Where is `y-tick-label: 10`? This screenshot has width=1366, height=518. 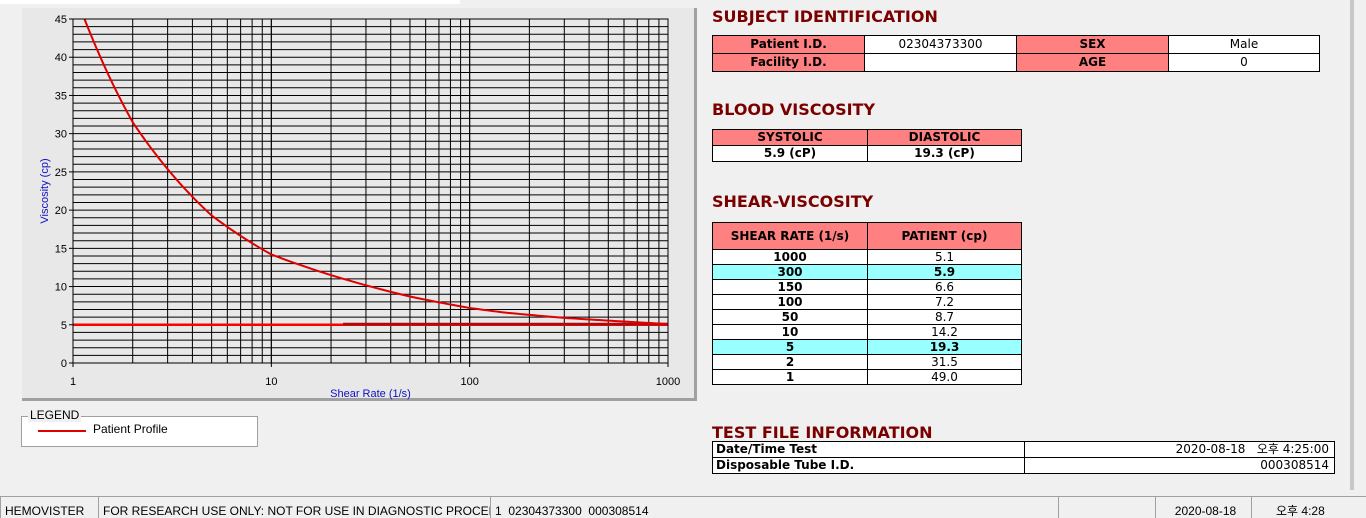 y-tick-label: 10 is located at coordinates (61, 288).